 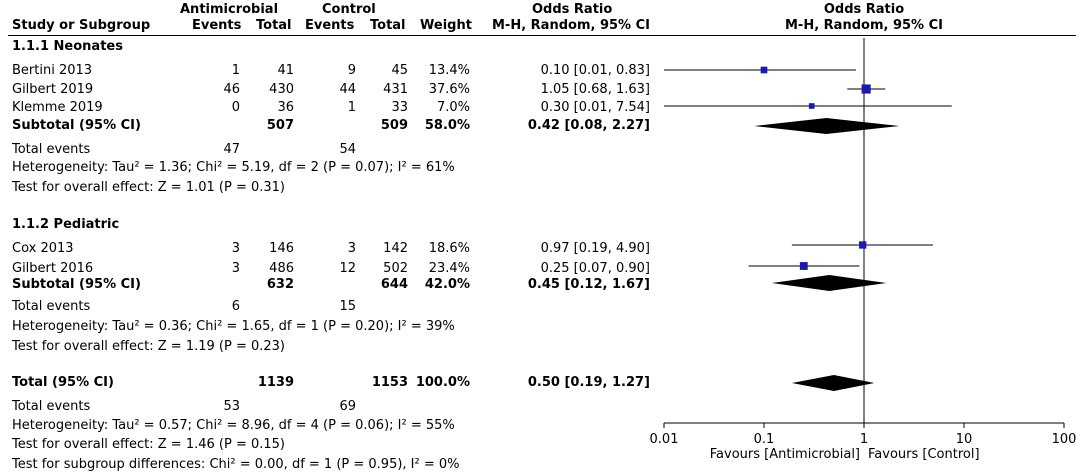 What do you see at coordinates (53, 89) in the screenshot?
I see `study-name: Gilbert 2019` at bounding box center [53, 89].